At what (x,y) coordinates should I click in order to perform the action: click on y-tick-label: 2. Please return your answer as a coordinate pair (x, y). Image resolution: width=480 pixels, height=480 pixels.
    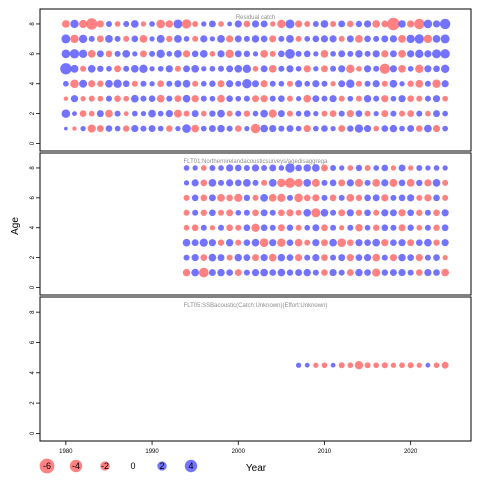
    Looking at the image, I should click on (33, 403).